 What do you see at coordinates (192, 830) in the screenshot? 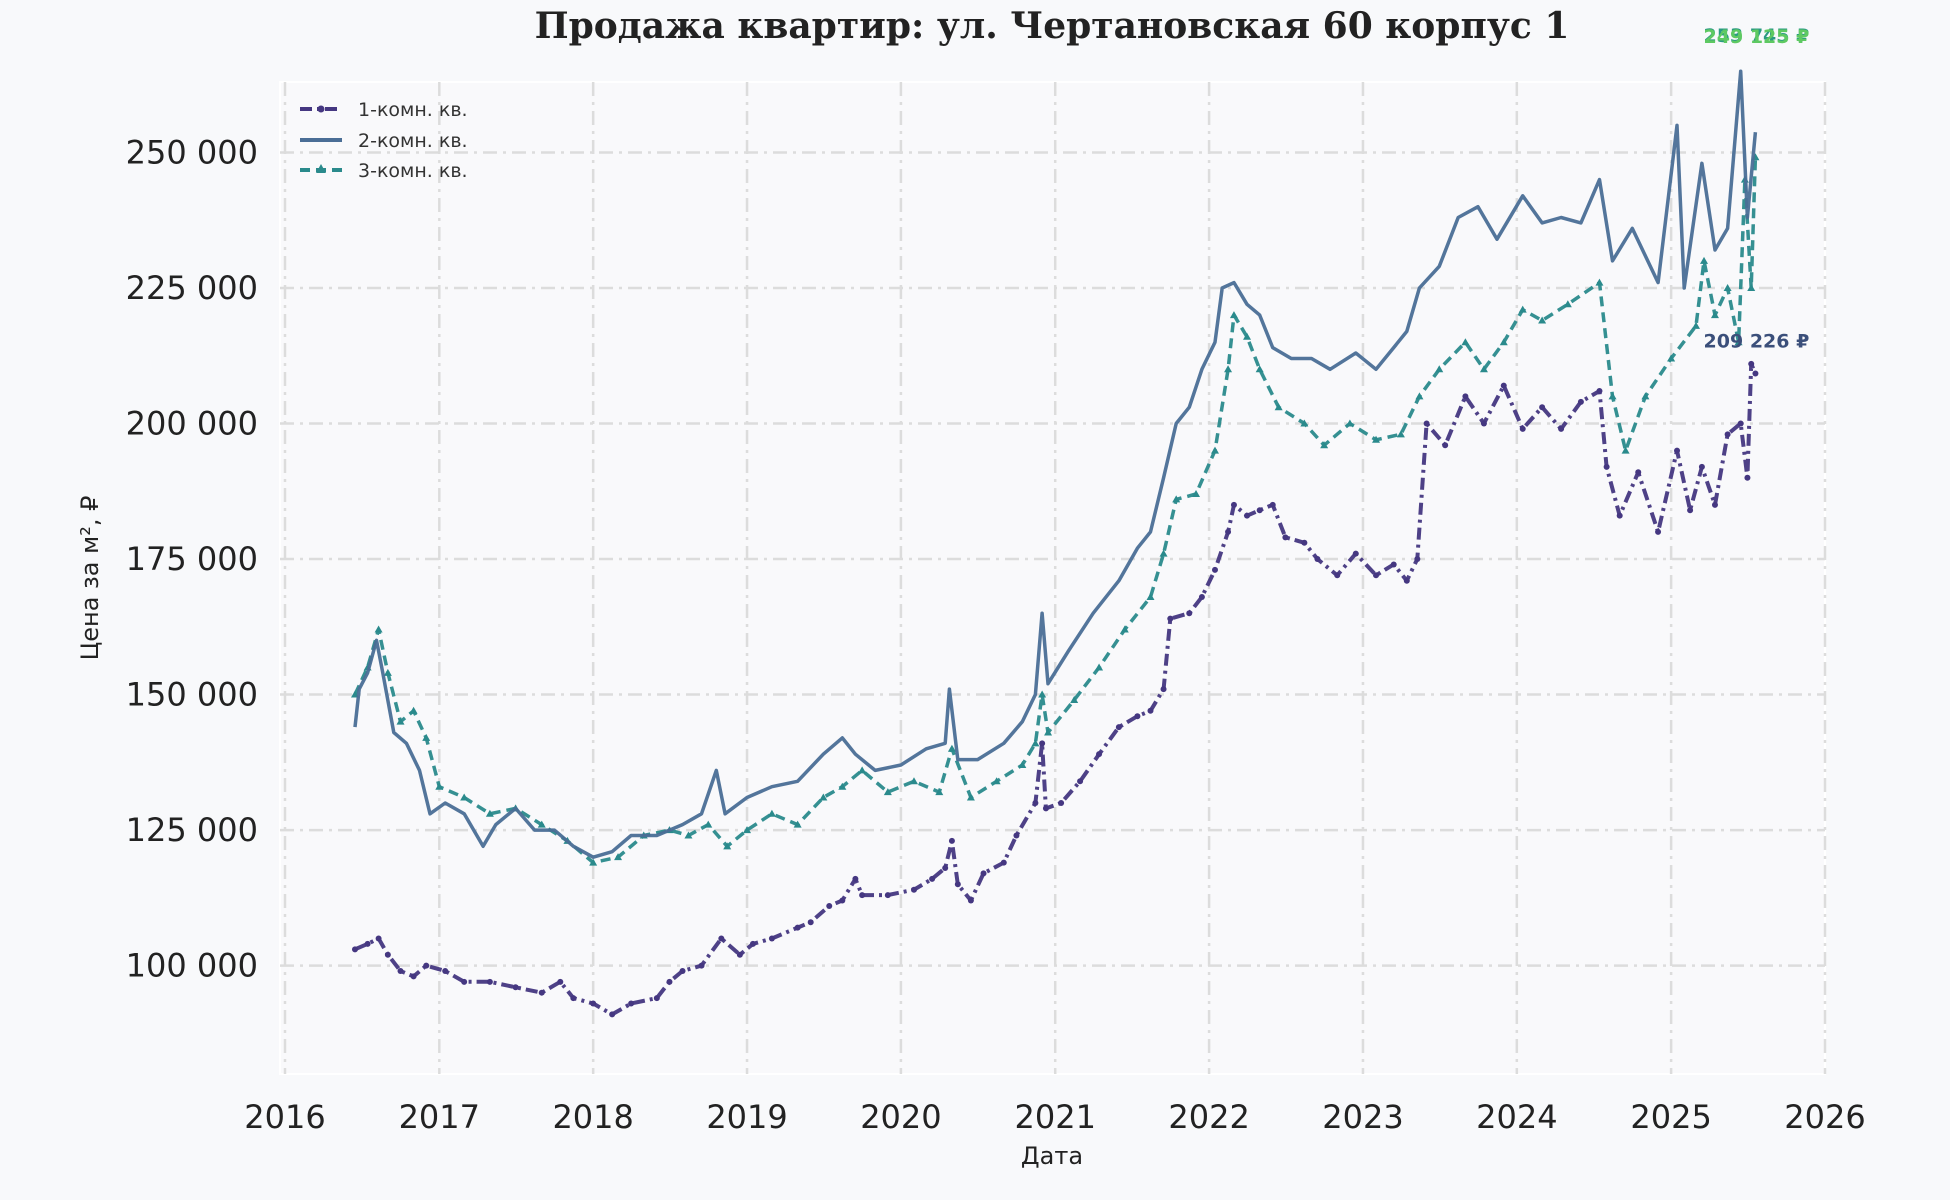
I see `y-tick-label: 125 000` at bounding box center [192, 830].